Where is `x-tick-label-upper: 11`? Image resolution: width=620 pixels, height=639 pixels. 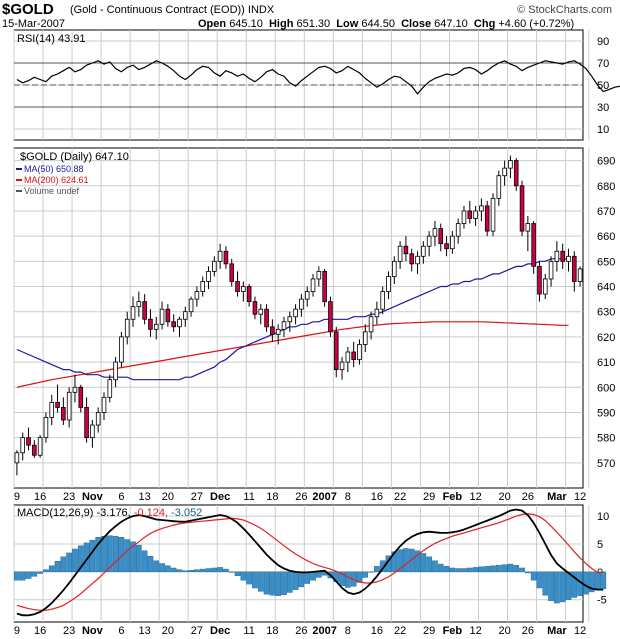
x-tick-label-upper: 11 is located at coordinates (248, 497).